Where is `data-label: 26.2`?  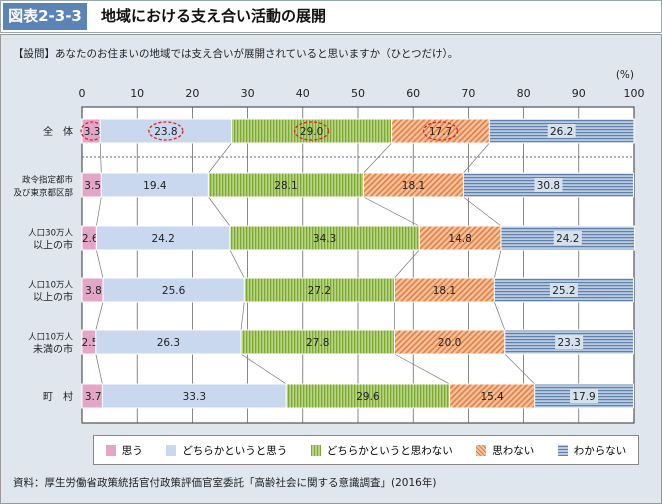
data-label: 26.2 is located at coordinates (561, 132).